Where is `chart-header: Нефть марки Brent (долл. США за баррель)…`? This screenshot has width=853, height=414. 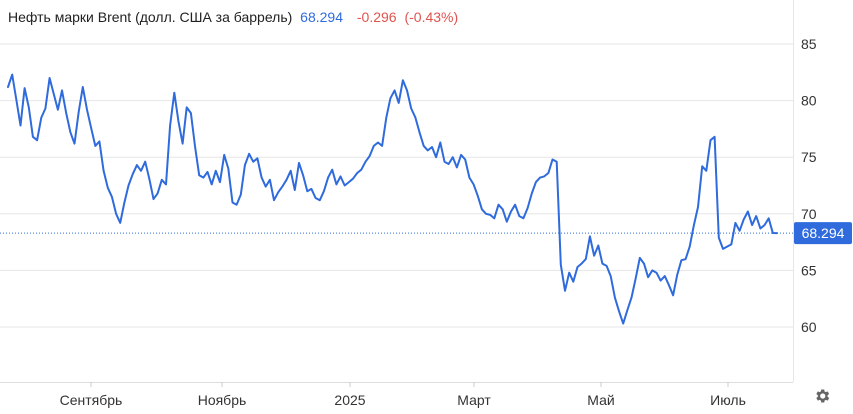
chart-header: Нефть марки Brent (долл. США за баррель)… is located at coordinates (233, 17).